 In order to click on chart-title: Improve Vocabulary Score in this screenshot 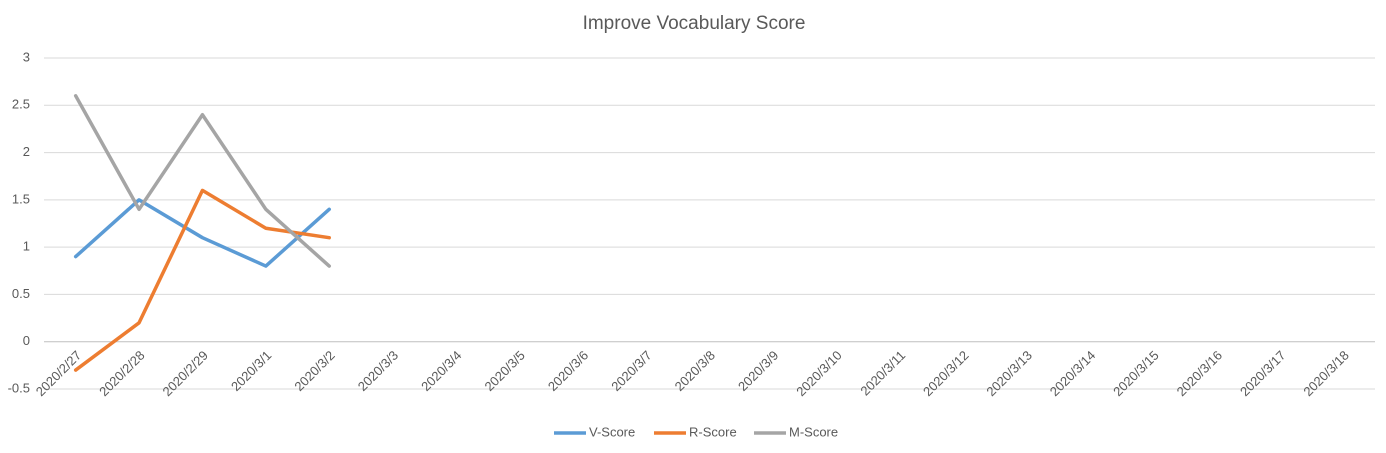, I will do `click(694, 23)`.